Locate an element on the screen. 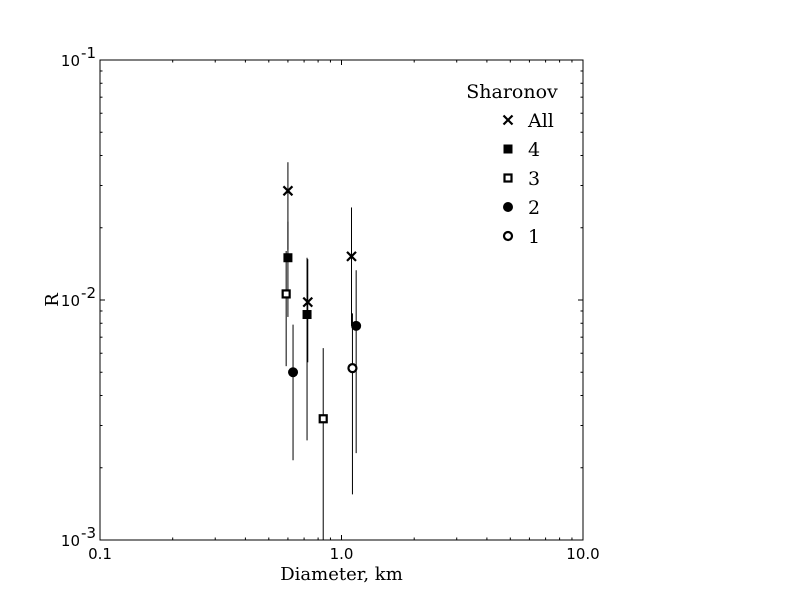 The height and width of the screenshot is (600, 800). legend-title: Sharonov is located at coordinates (512, 92).